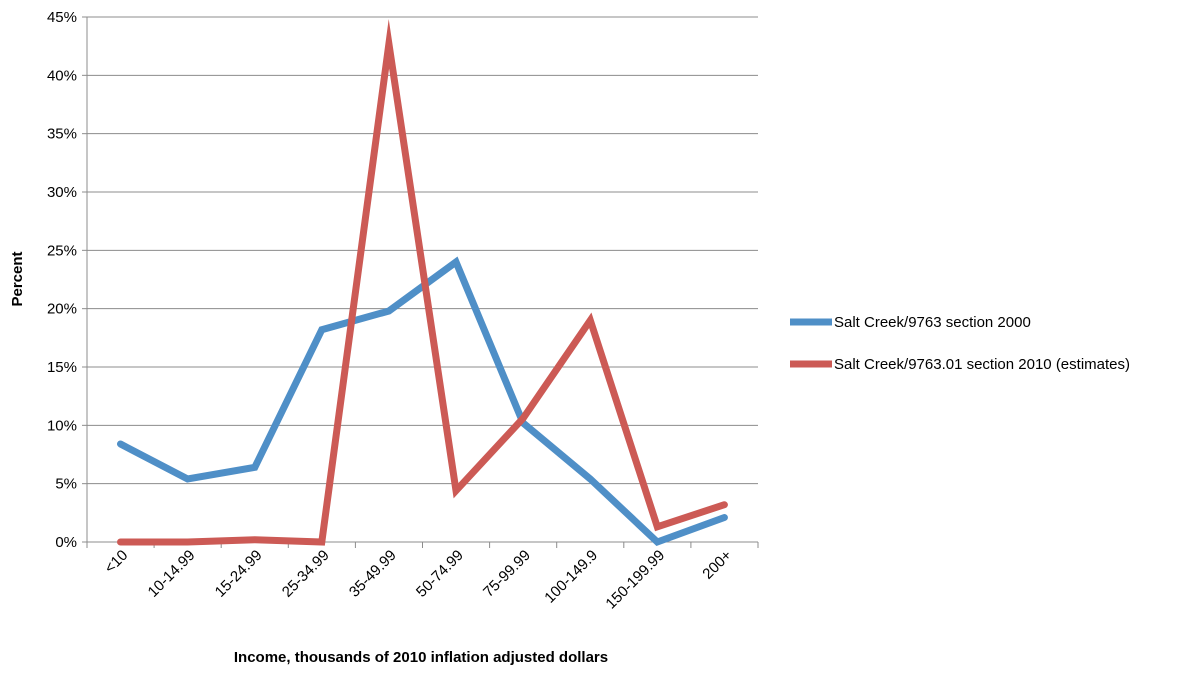 The width and height of the screenshot is (1199, 674). I want to click on x-tick-label-9: 200+, so click(717, 565).